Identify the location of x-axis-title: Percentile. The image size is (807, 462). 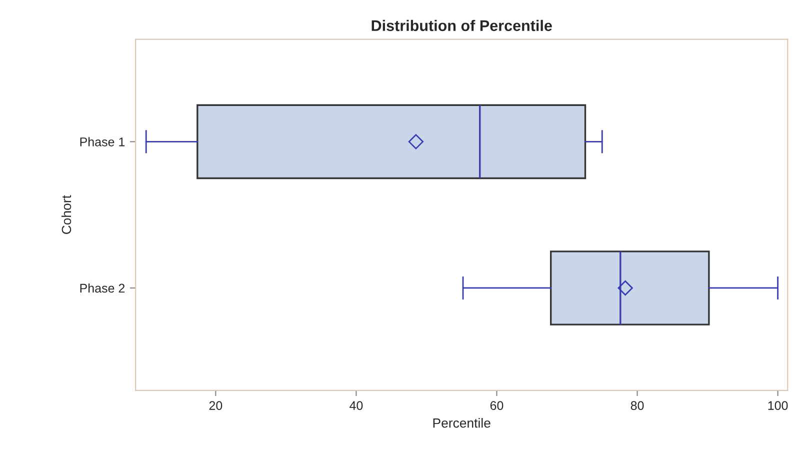
(461, 423).